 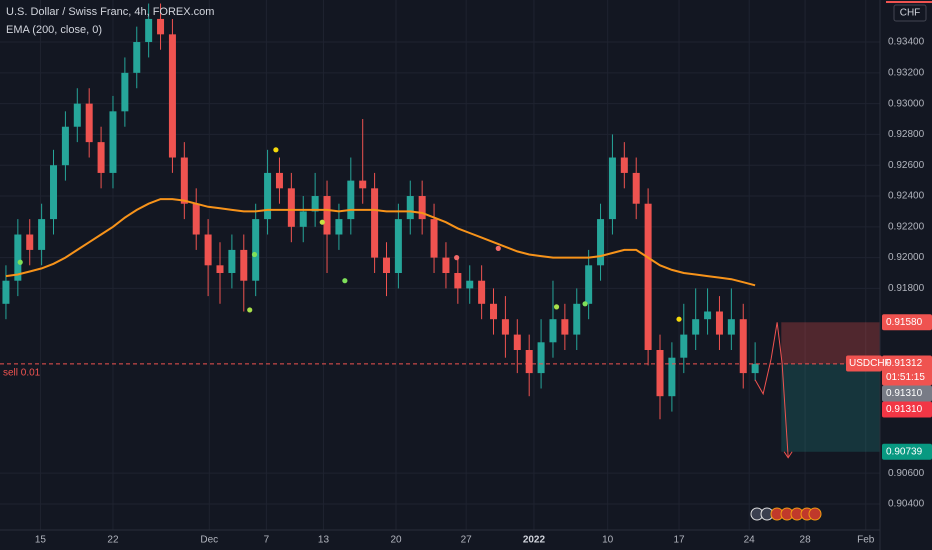 What do you see at coordinates (54, 30) in the screenshot?
I see `indicator-legend: EMA (200, close, 0)` at bounding box center [54, 30].